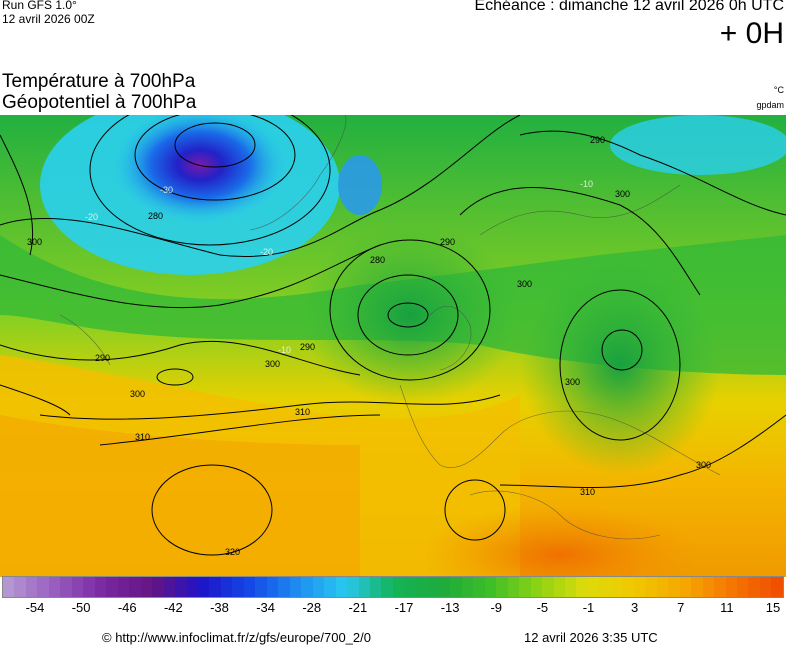 The height and width of the screenshot is (648, 786). Describe the element at coordinates (48, 19) in the screenshot. I see `run-date: 12 avril 2026 00Z` at that location.